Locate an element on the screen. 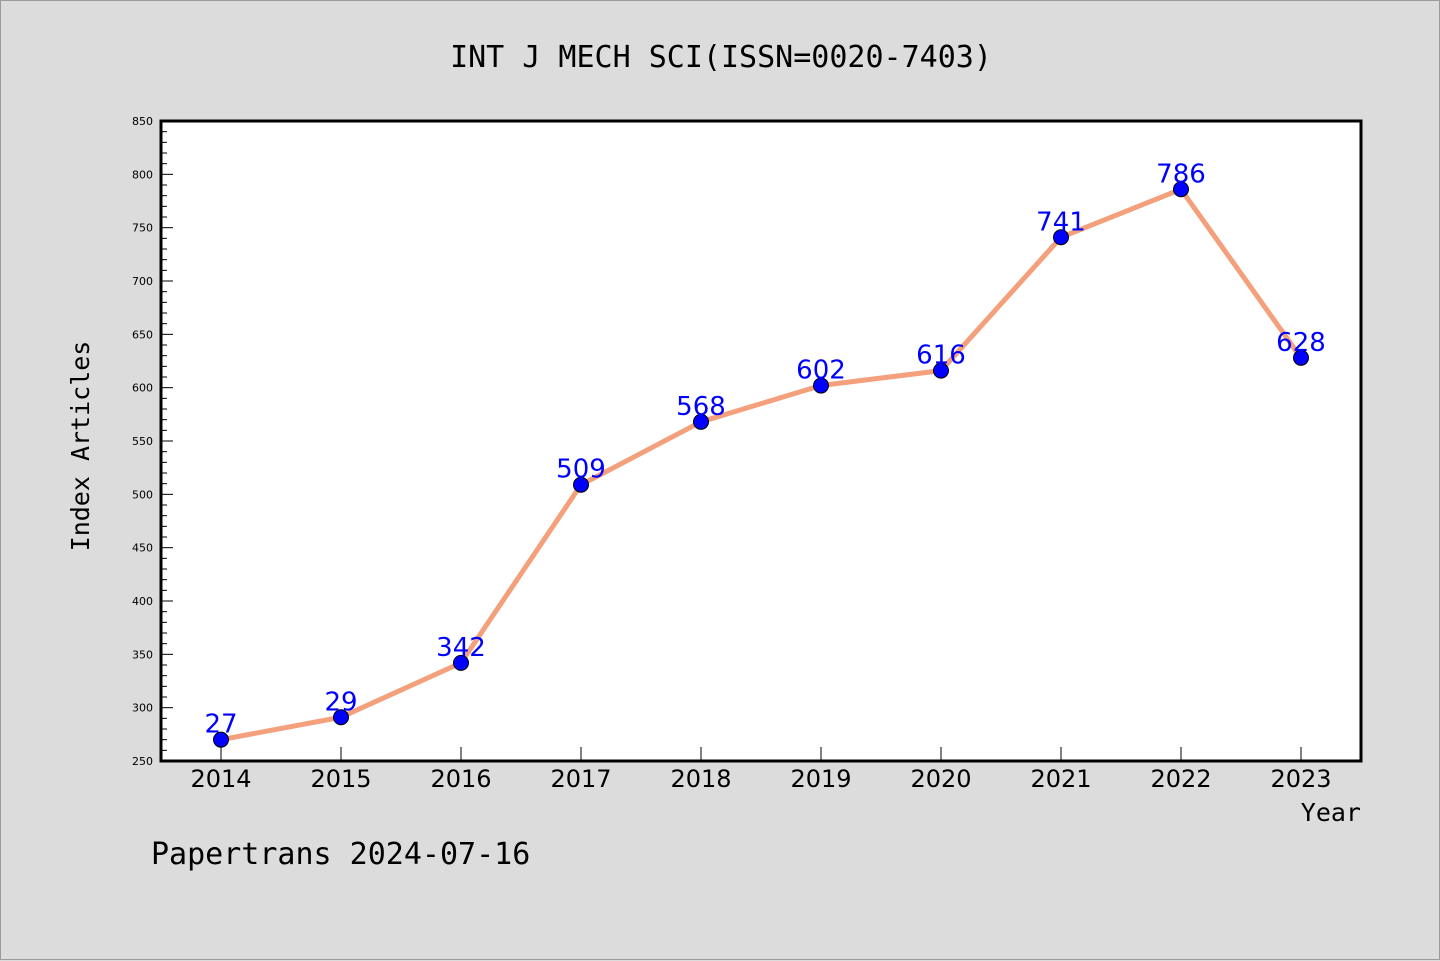 This screenshot has width=1440, height=961. x-tick-label: 2016 is located at coordinates (460, 779).